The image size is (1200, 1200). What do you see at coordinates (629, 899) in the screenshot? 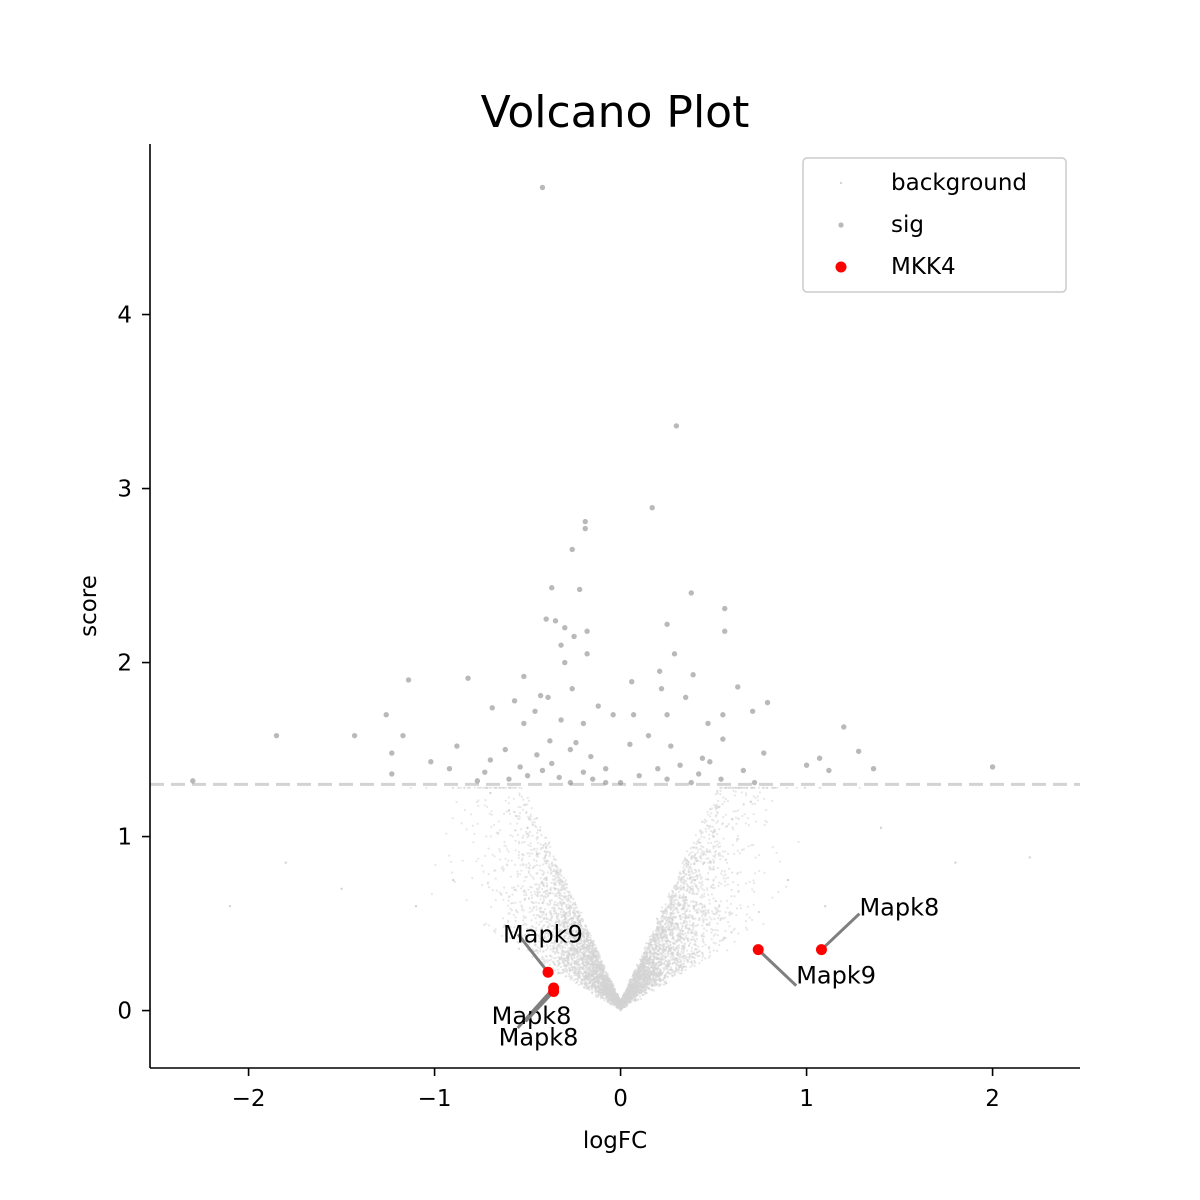
I see `background-points` at bounding box center [629, 899].